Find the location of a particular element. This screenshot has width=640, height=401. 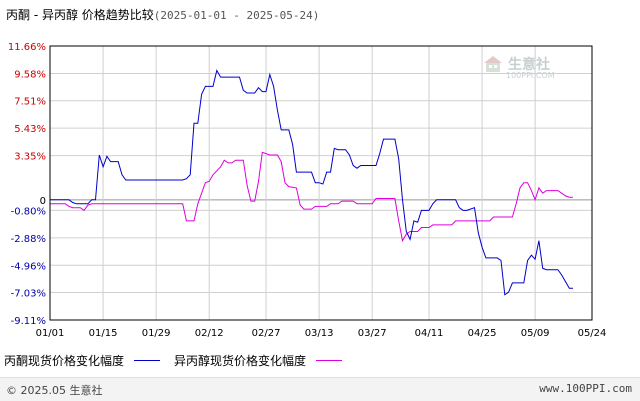

chart-date-range: (2025-01-01 - 2025-05-24) is located at coordinates (236, 15).